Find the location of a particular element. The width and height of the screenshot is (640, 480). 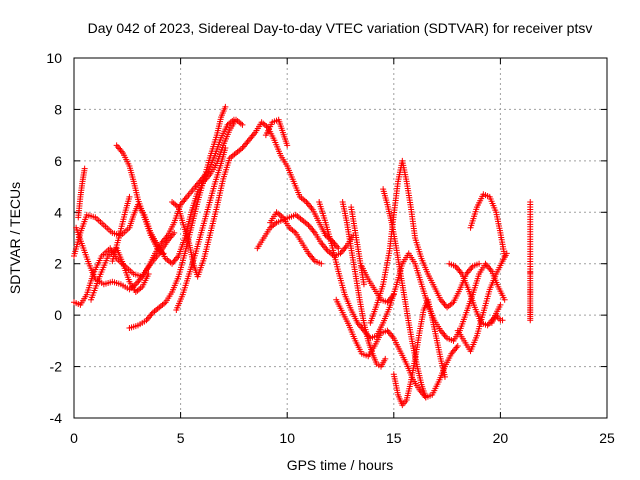

y-axis-title: SDTVAR / TECUs is located at coordinates (15, 238).